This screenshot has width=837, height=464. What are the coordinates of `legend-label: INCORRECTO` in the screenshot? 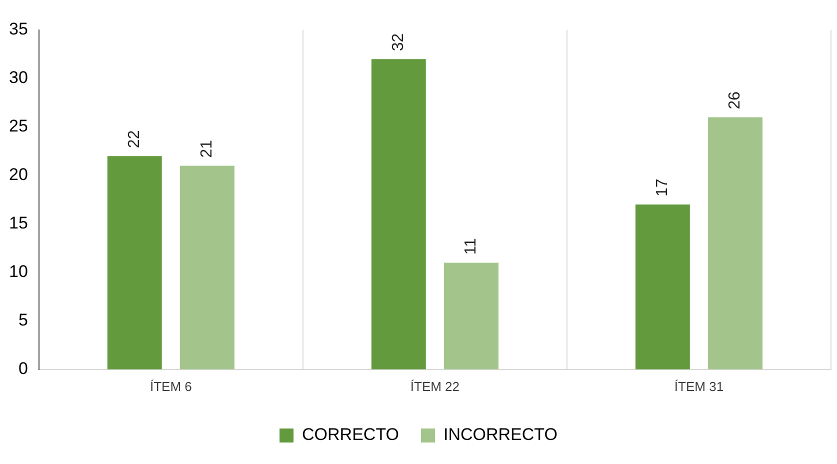 It's located at (501, 434).